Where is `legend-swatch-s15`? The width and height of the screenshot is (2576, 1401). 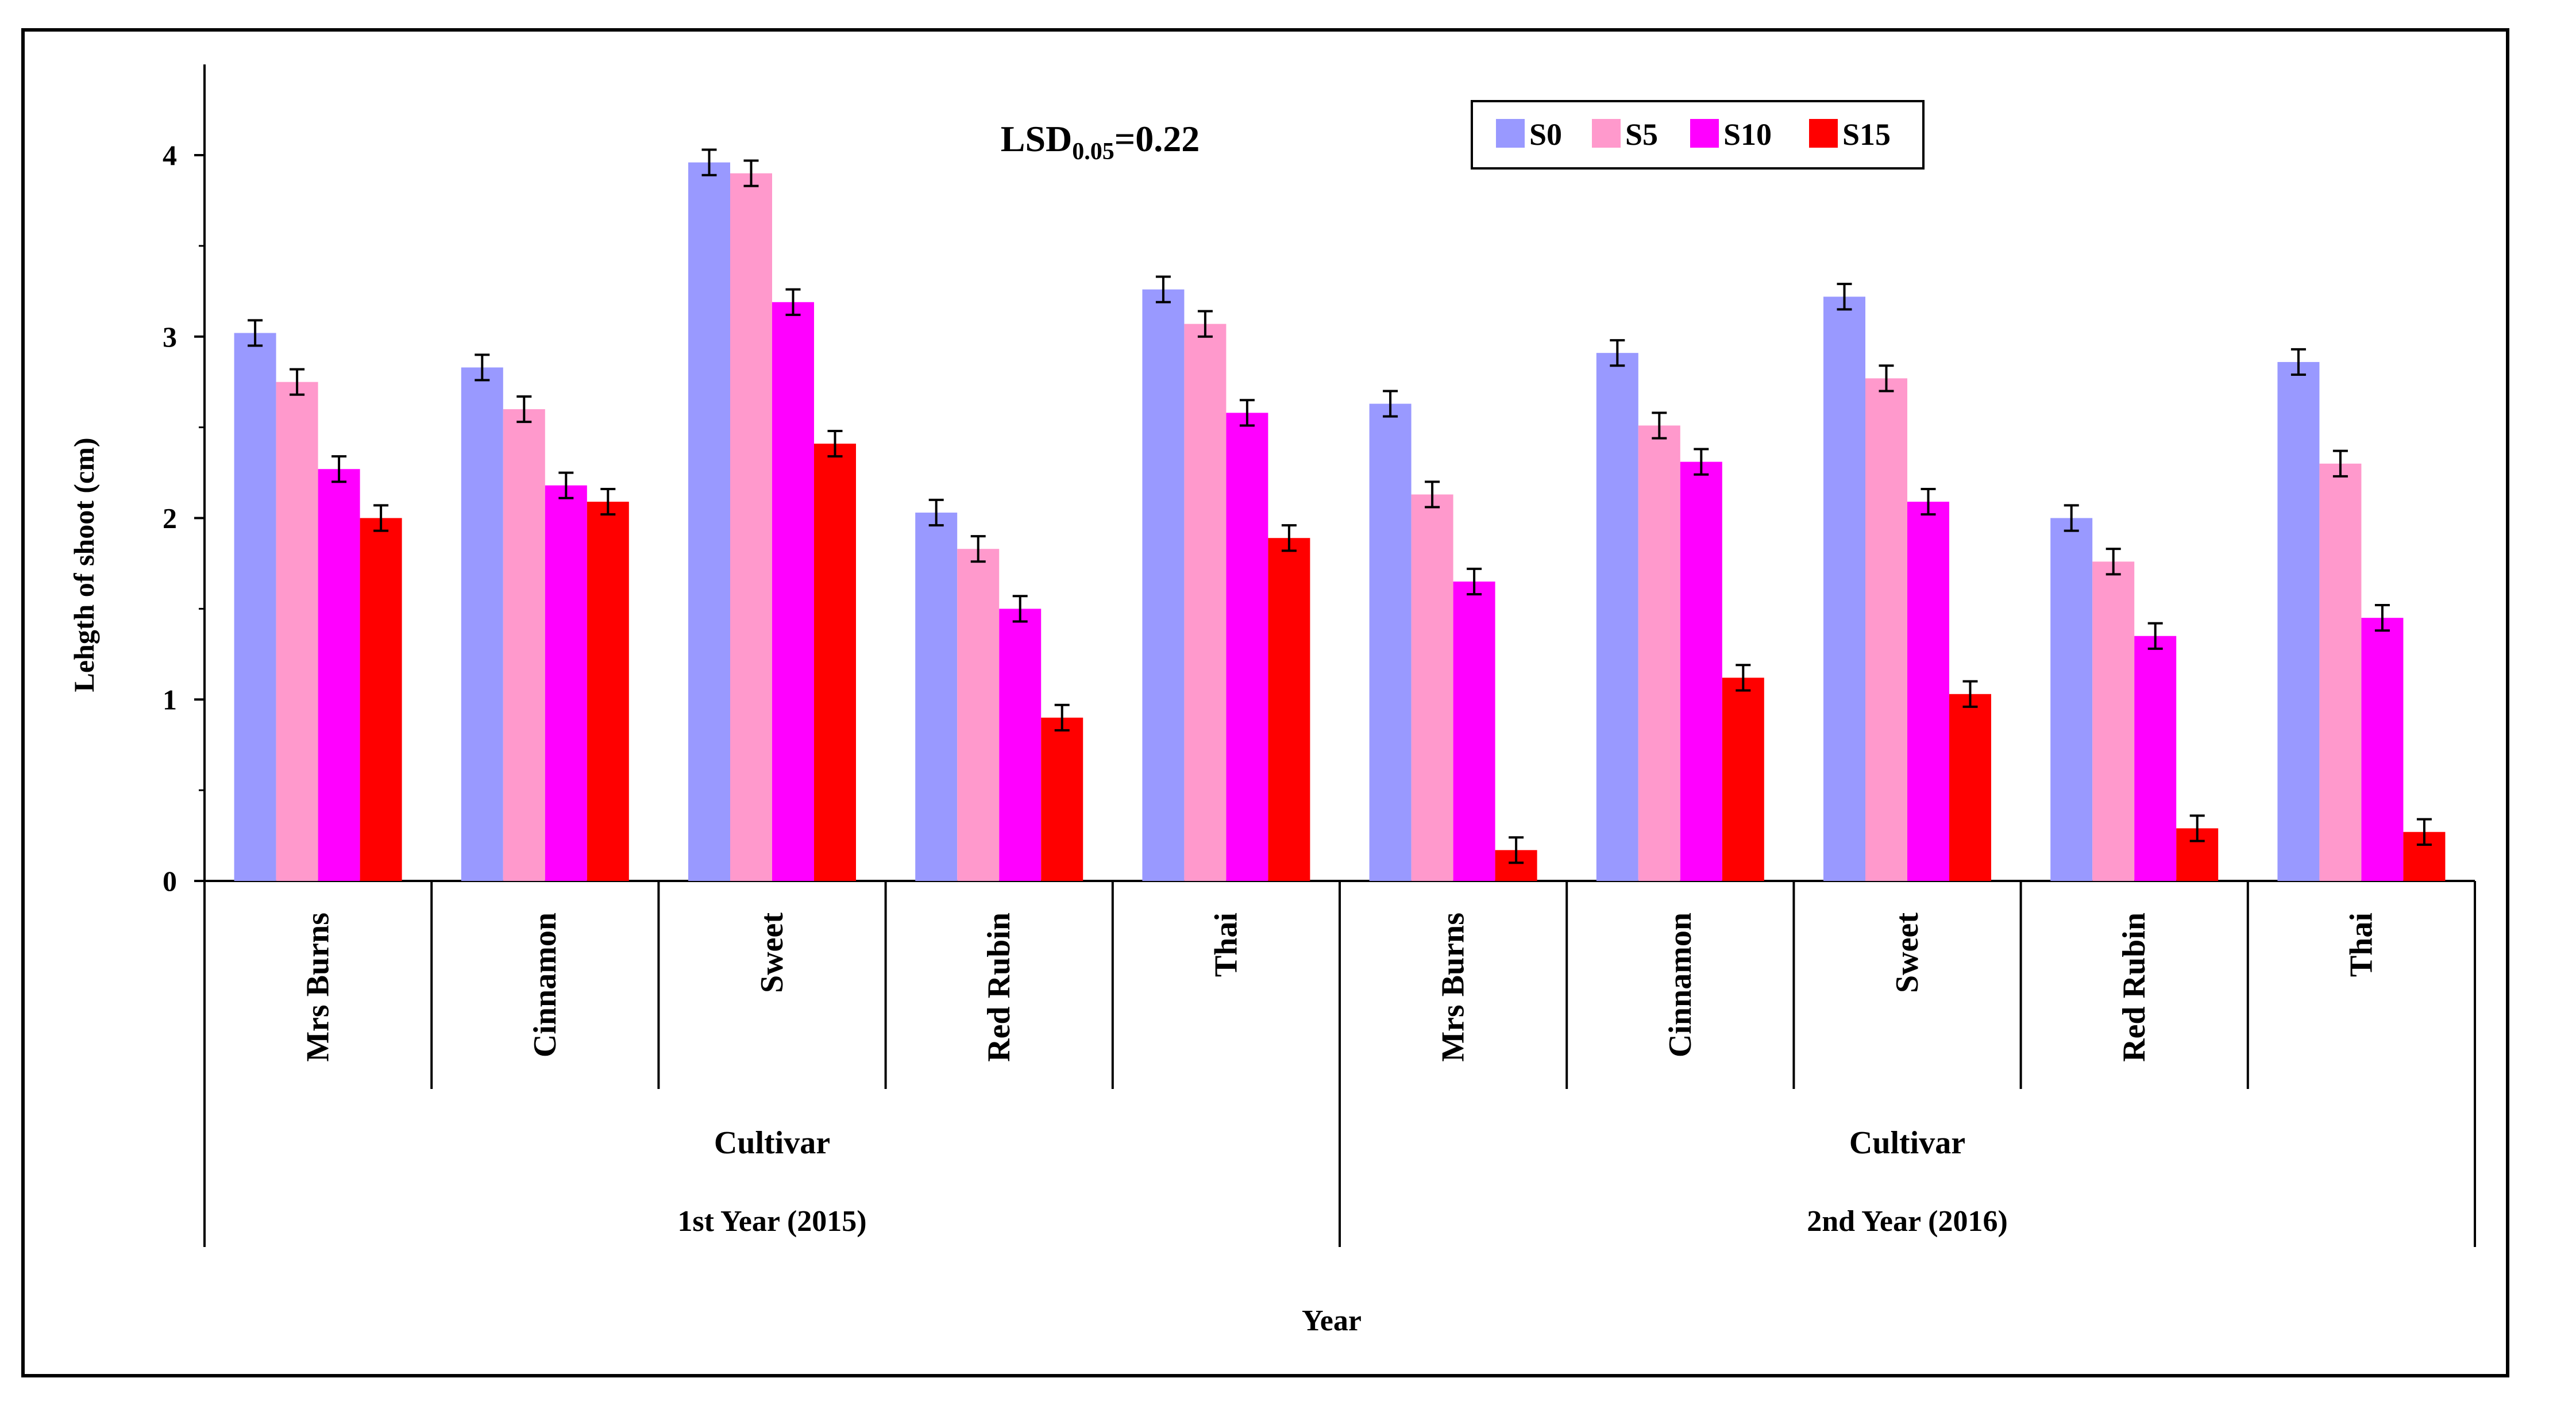
legend-swatch-s15 is located at coordinates (1823, 133).